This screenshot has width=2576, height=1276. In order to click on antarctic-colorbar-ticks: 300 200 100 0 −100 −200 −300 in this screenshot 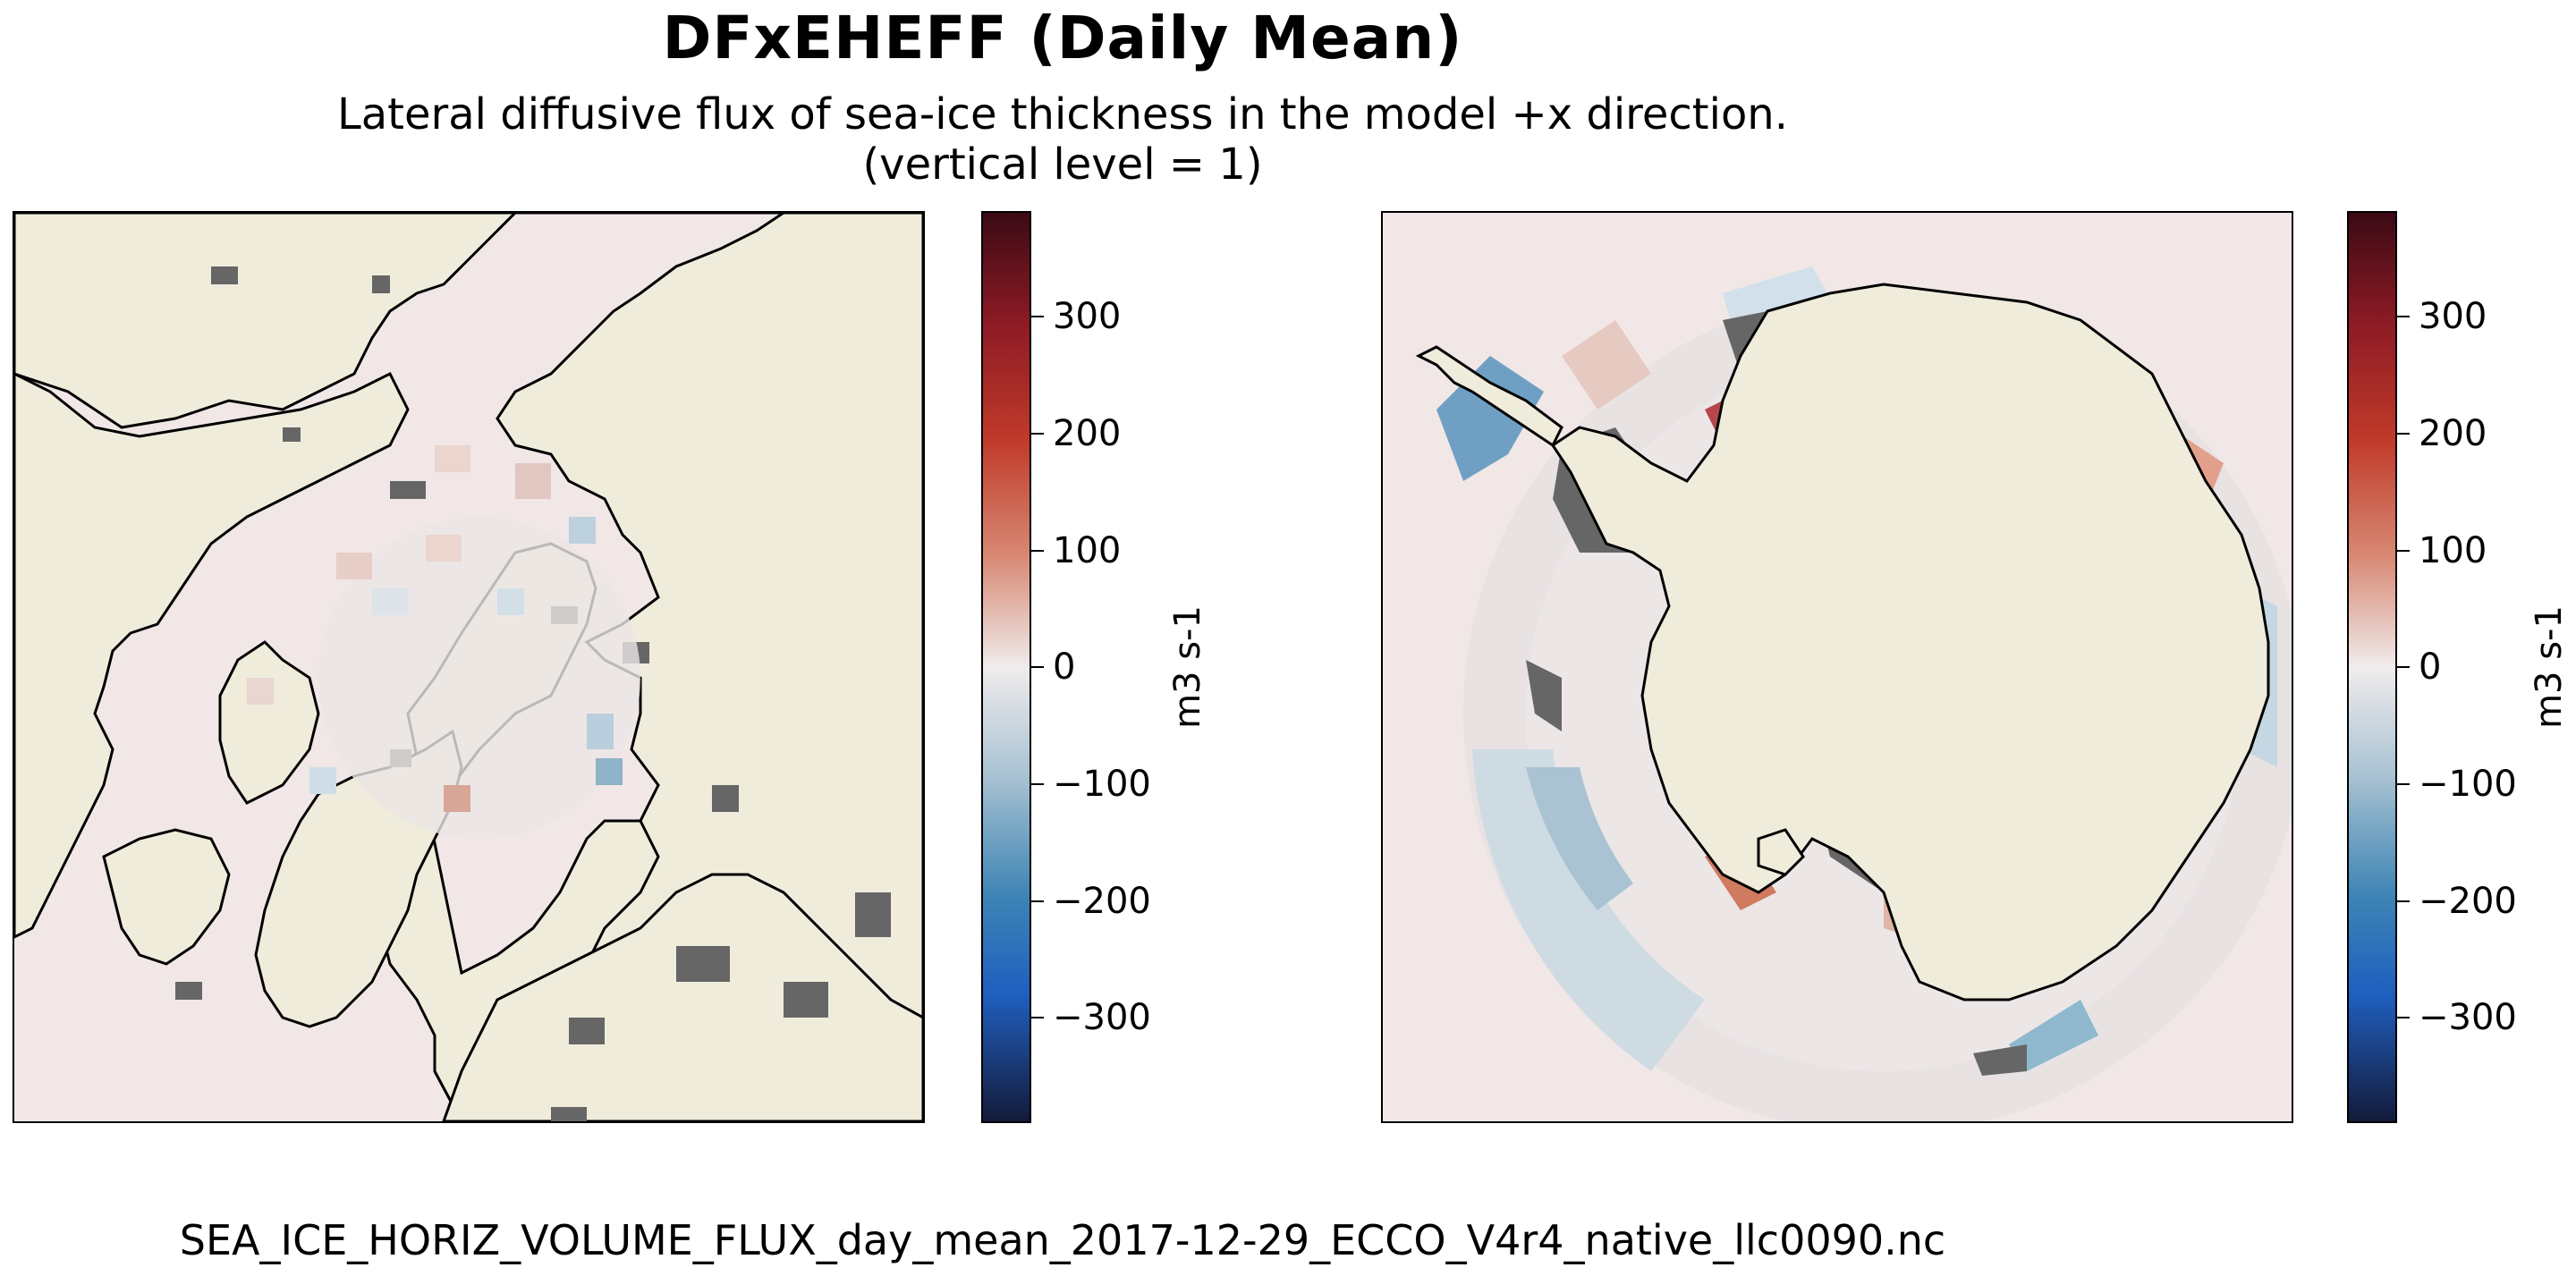, I will do `click(2477, 667)`.